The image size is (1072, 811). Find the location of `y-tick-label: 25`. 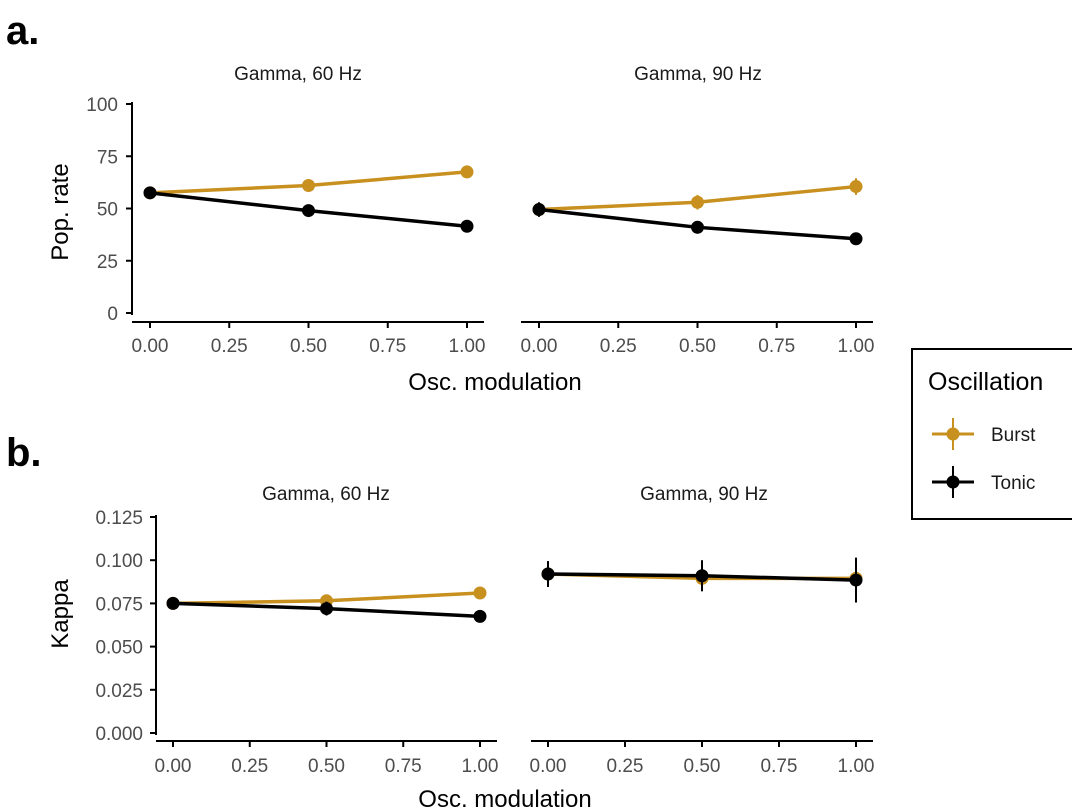

y-tick-label: 25 is located at coordinates (107, 262).